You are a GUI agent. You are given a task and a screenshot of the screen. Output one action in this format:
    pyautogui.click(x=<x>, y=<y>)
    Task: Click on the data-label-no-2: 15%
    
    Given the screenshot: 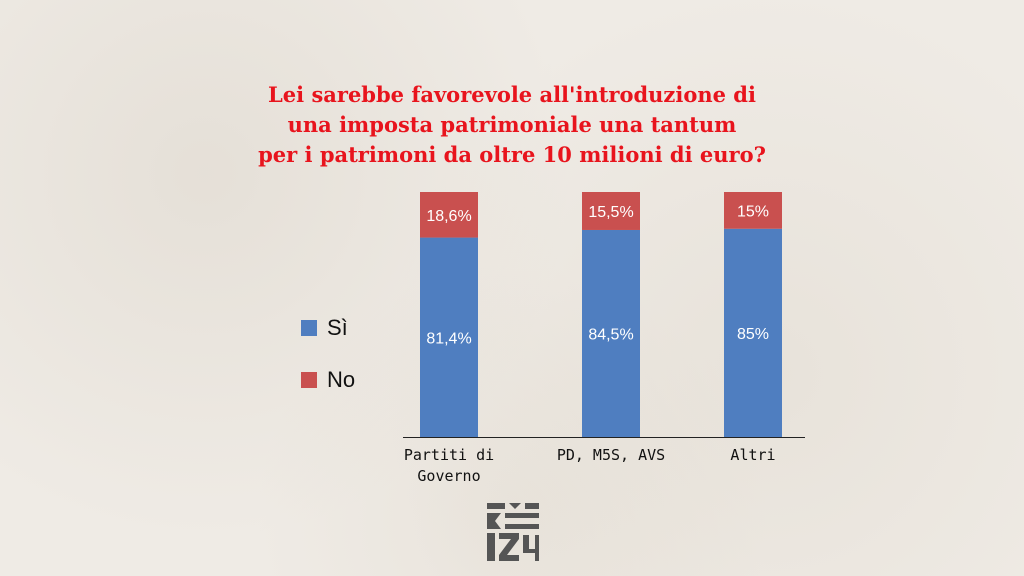 What is the action you would take?
    pyautogui.click(x=753, y=211)
    